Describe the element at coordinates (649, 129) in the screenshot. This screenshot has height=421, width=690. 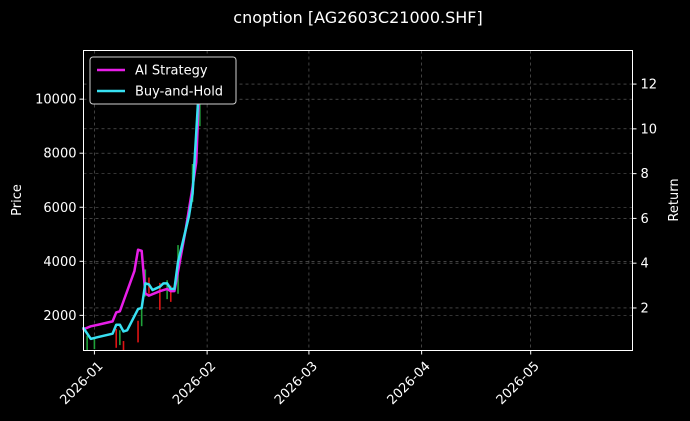
I see `right-y-tick-label: 10` at that location.